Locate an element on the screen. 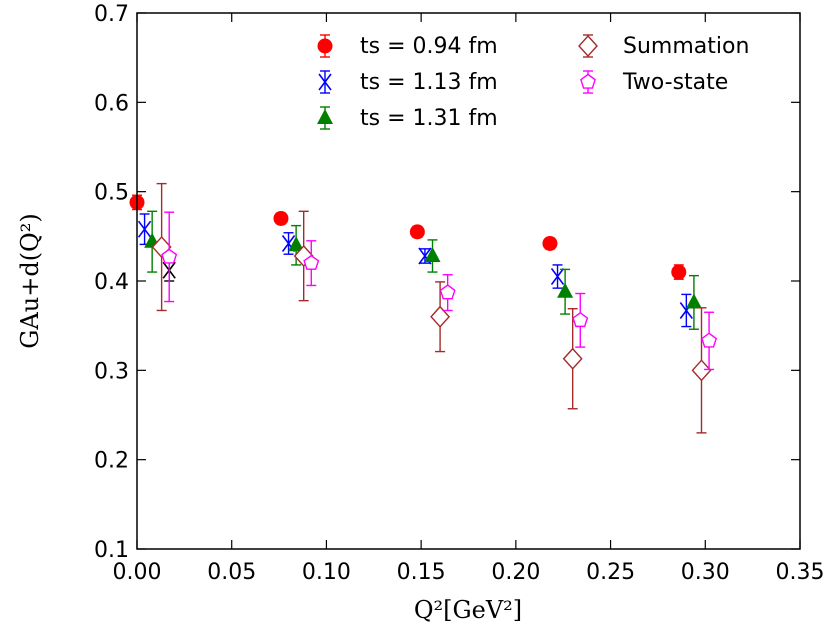 The image size is (830, 633). legend-label: Two-state is located at coordinates (675, 82).